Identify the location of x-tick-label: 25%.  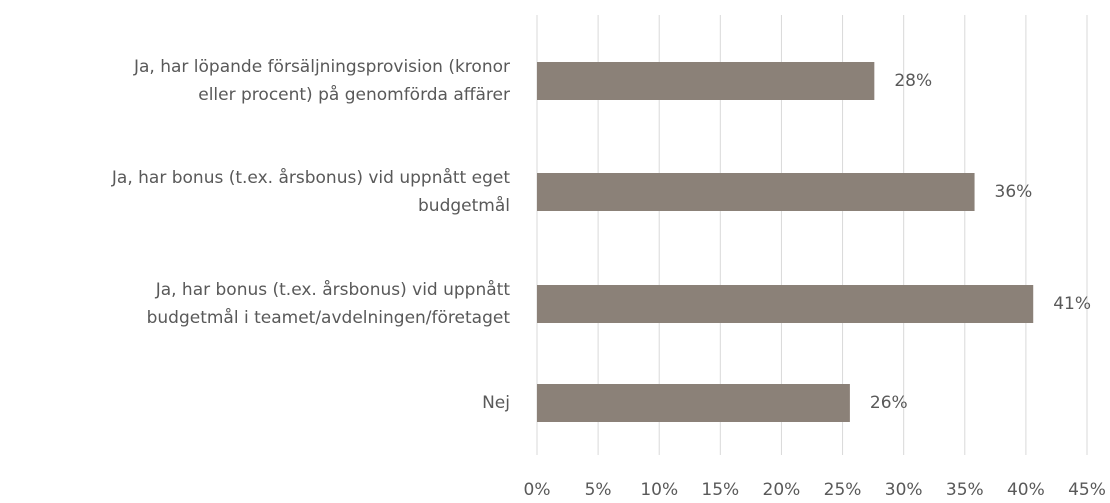
(843, 490).